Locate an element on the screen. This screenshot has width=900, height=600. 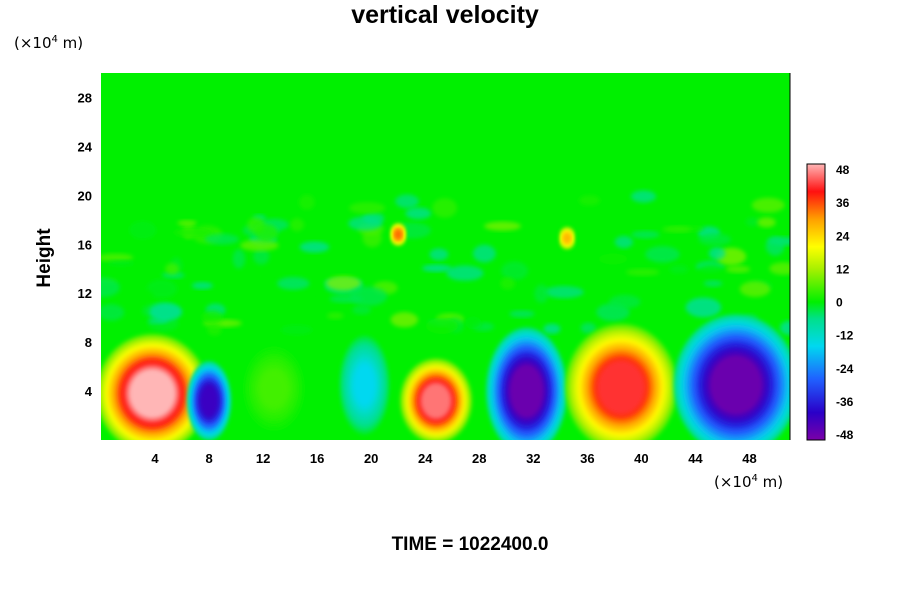
x-tick-label: 44 is located at coordinates (695, 458).